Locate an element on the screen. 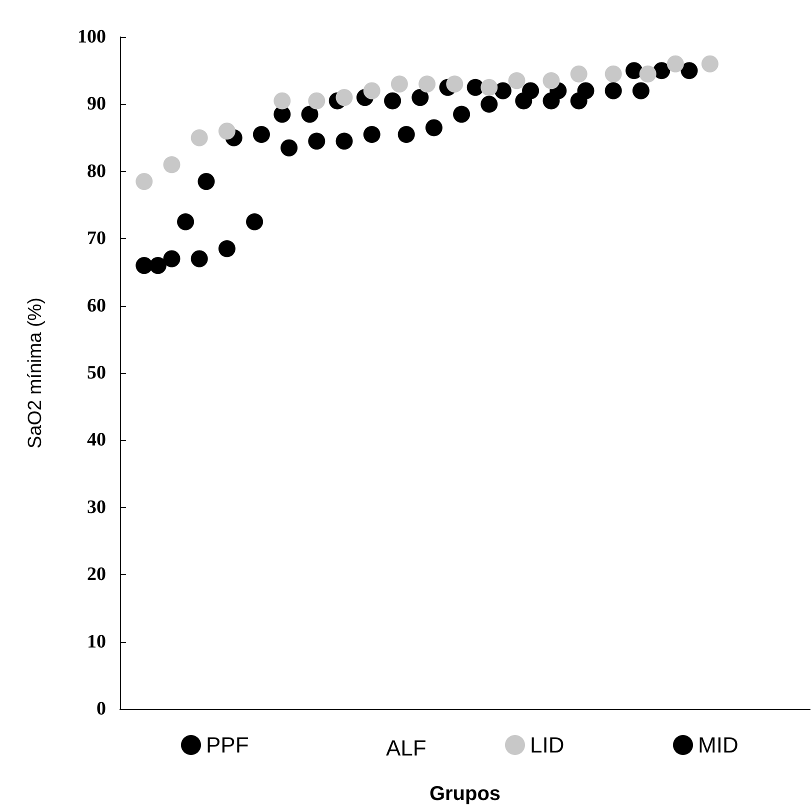 The image size is (812, 809). y-tick-label: 0 is located at coordinates (101, 709).